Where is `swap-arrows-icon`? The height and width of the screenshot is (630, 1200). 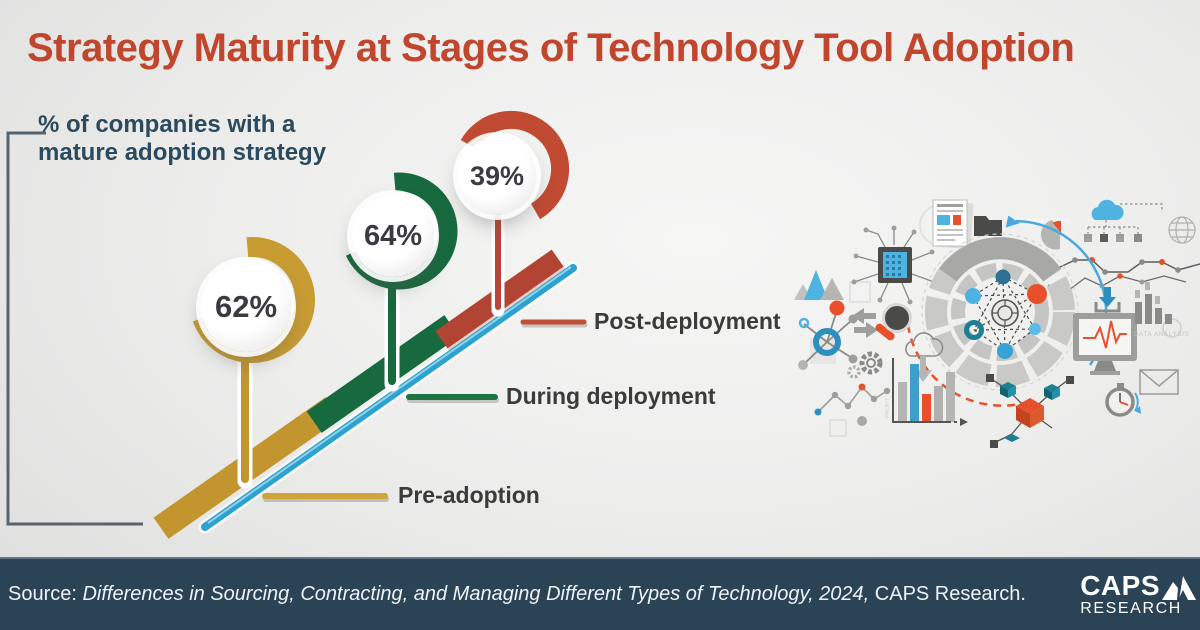
swap-arrows-icon is located at coordinates (865, 323).